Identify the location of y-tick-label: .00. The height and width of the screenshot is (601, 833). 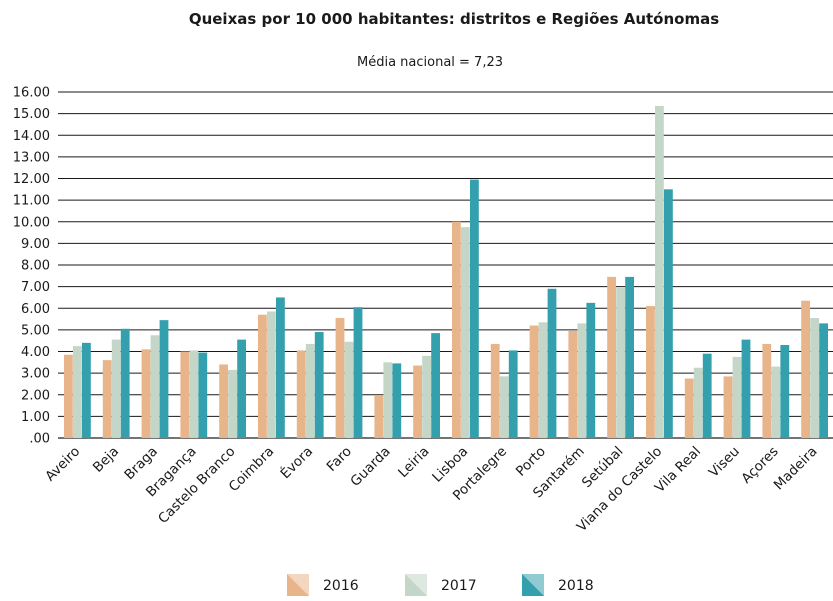
(39, 439).